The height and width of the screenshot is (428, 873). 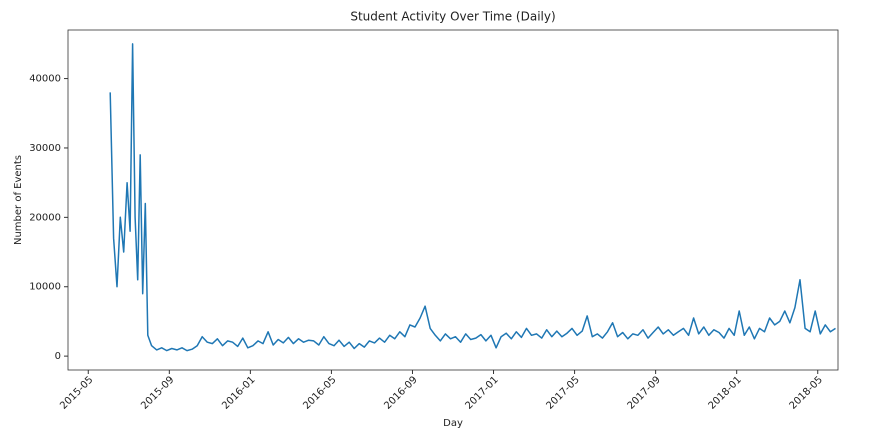 I want to click on x-tick-label: 2017-09, so click(x=644, y=392).